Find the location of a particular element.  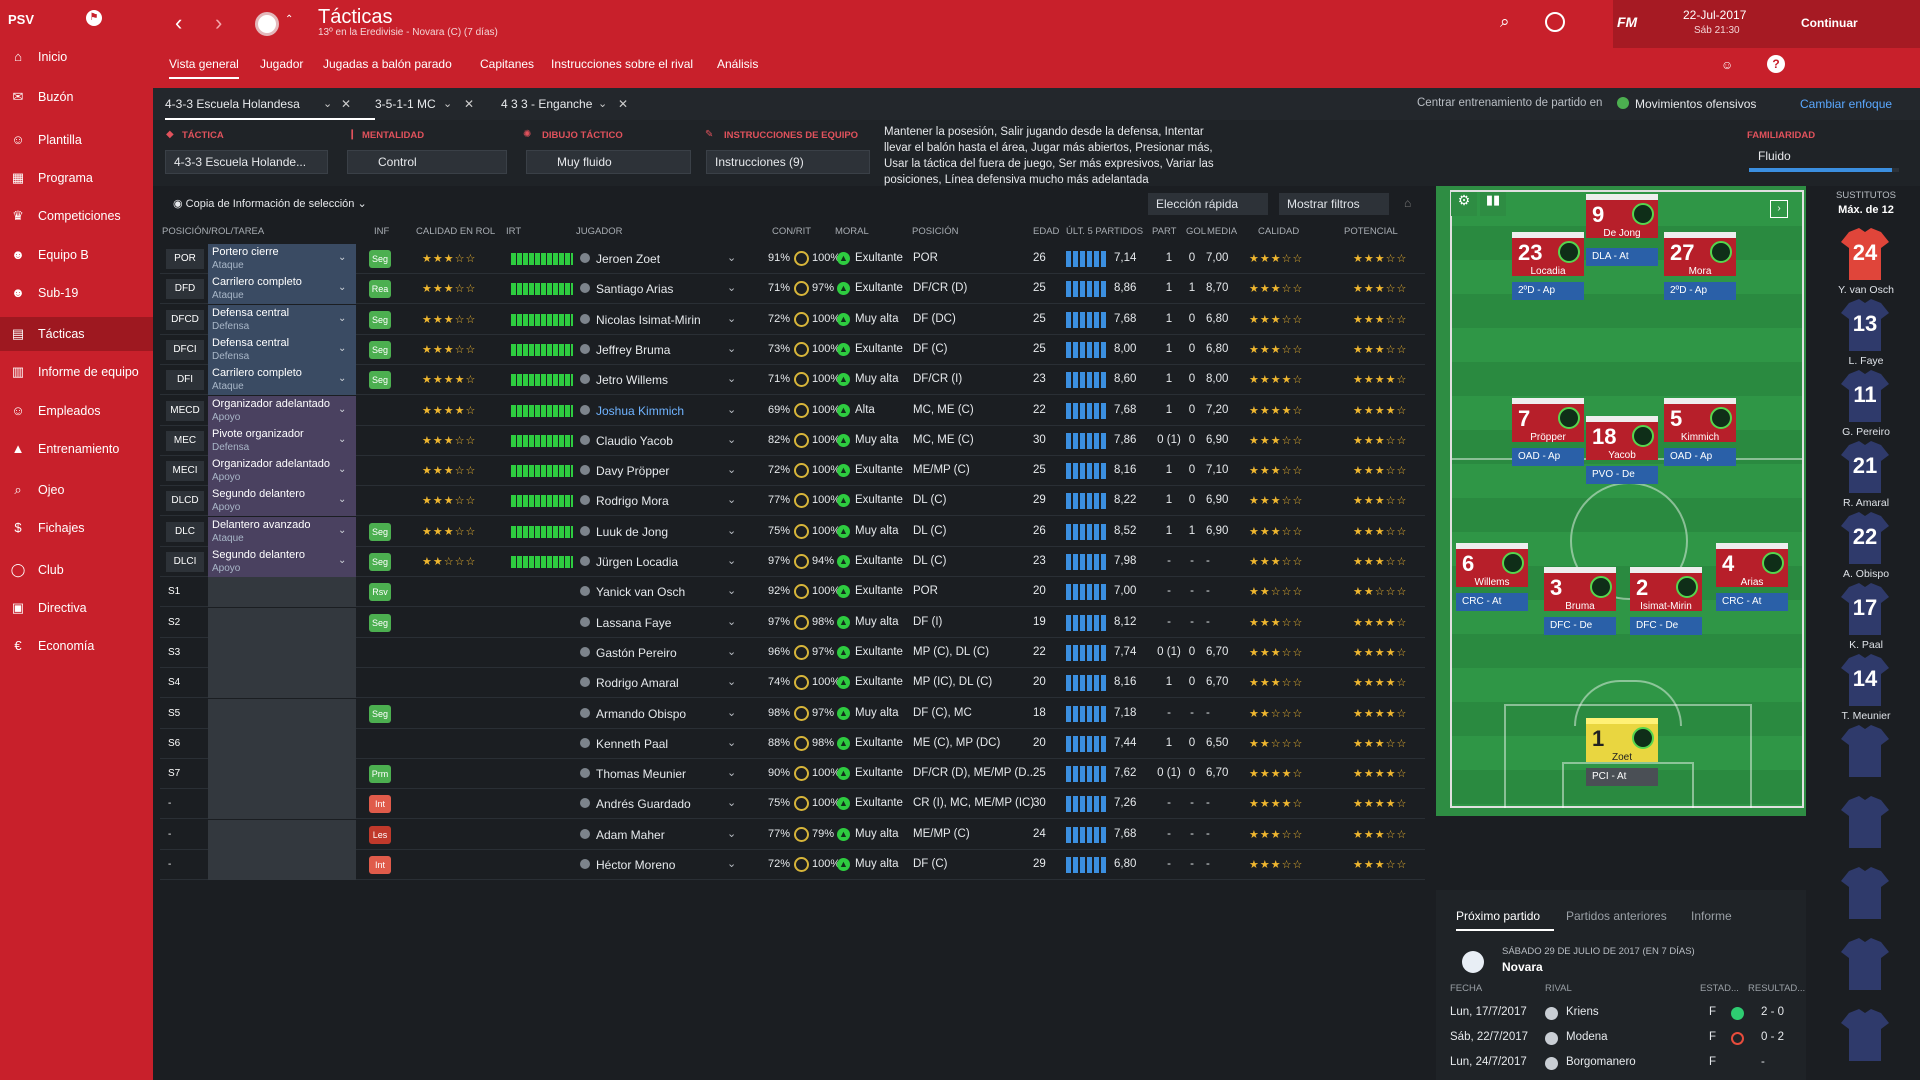

club-name: PSV is located at coordinates (21, 19).